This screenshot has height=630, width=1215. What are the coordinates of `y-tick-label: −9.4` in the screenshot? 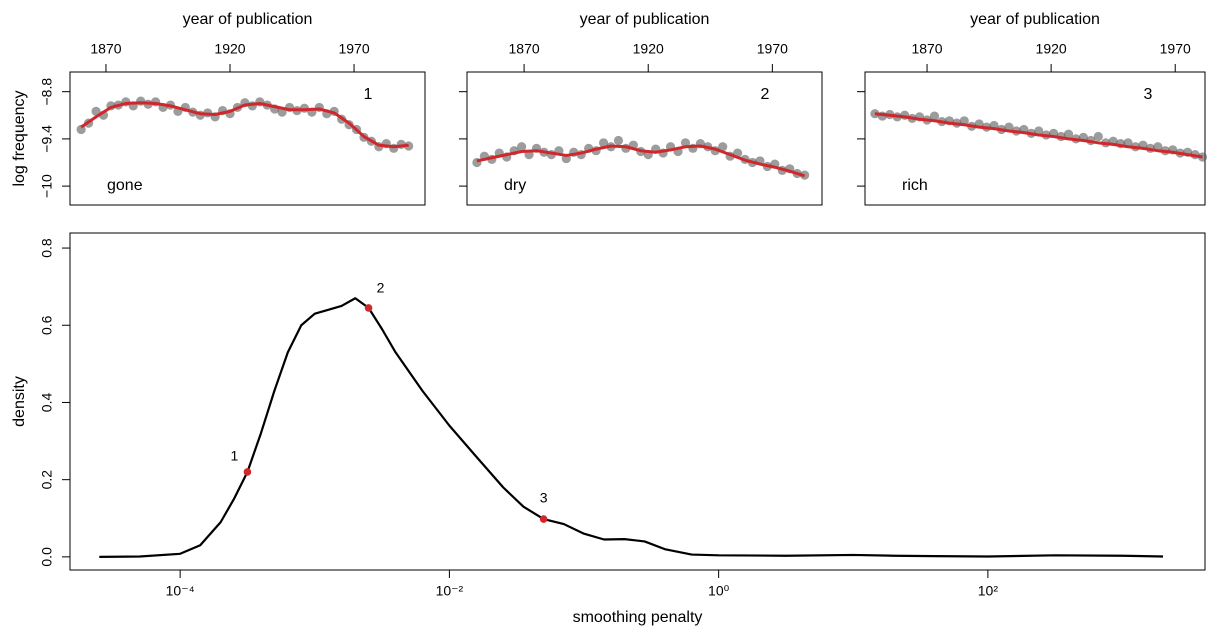 It's located at (47, 139).